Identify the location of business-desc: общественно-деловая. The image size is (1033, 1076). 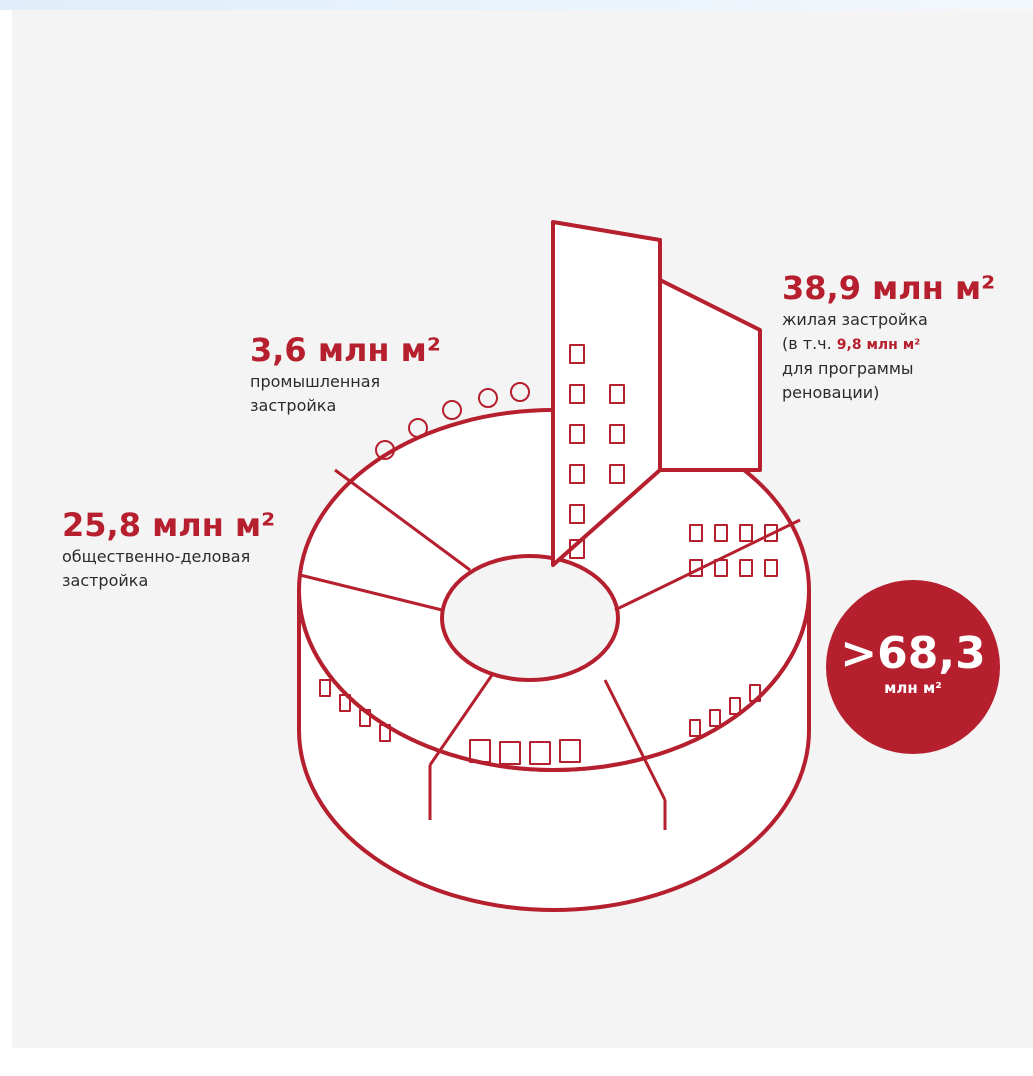
(156, 556).